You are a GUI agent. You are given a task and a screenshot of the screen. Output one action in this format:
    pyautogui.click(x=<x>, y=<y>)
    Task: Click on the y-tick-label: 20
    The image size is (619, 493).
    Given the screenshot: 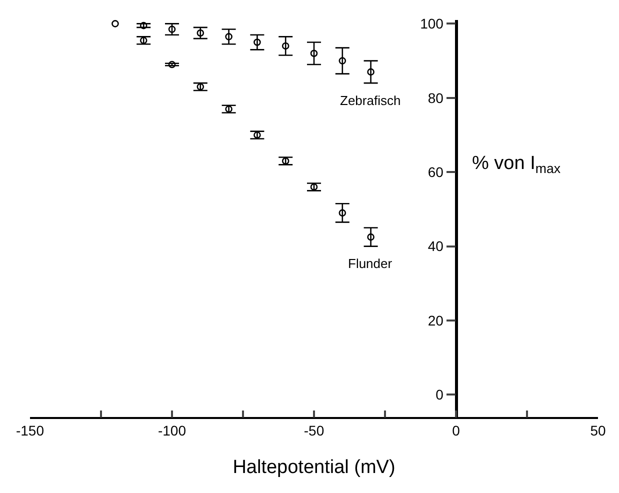 What is the action you would take?
    pyautogui.click(x=436, y=320)
    